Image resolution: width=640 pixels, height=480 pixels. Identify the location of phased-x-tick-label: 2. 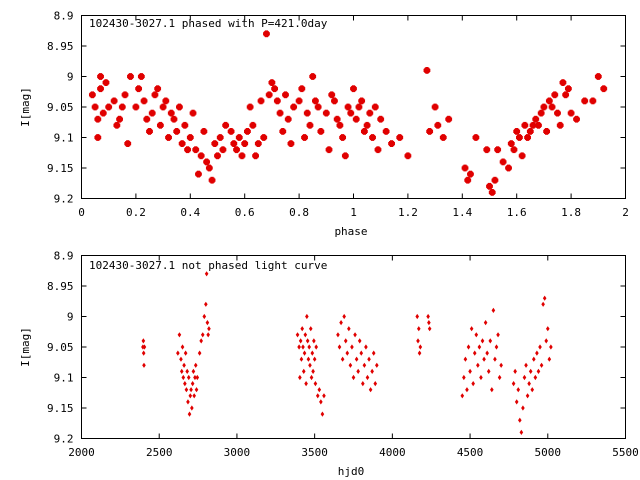
(625, 212).